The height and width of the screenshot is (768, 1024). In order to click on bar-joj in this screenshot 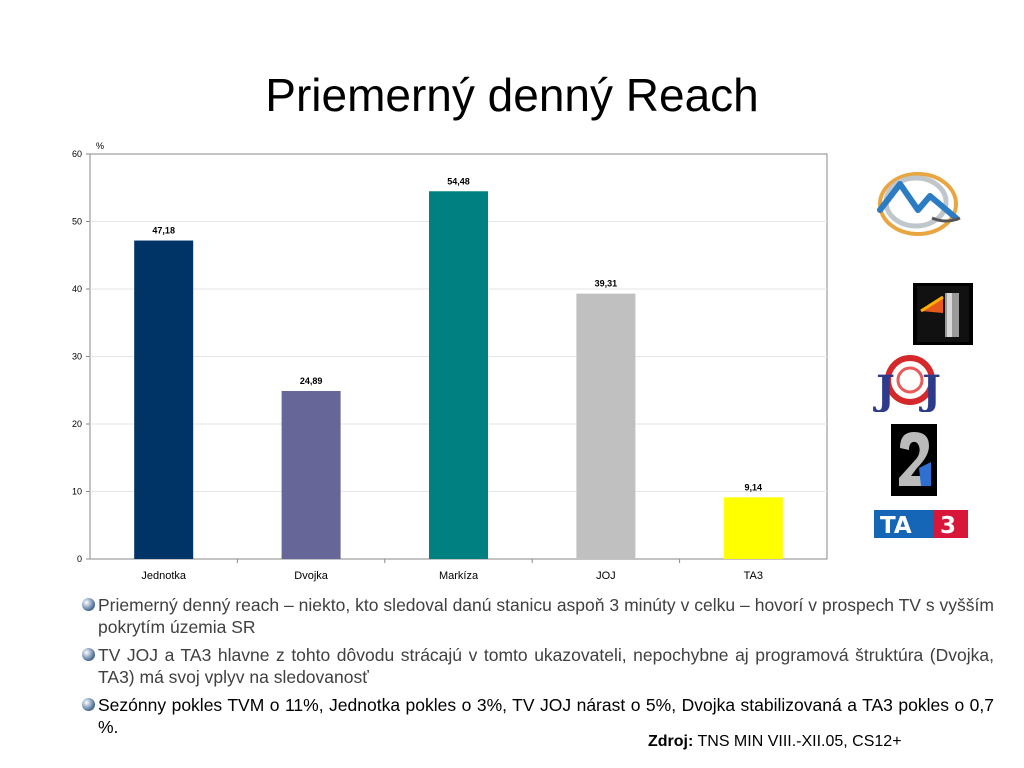, I will do `click(606, 426)`.